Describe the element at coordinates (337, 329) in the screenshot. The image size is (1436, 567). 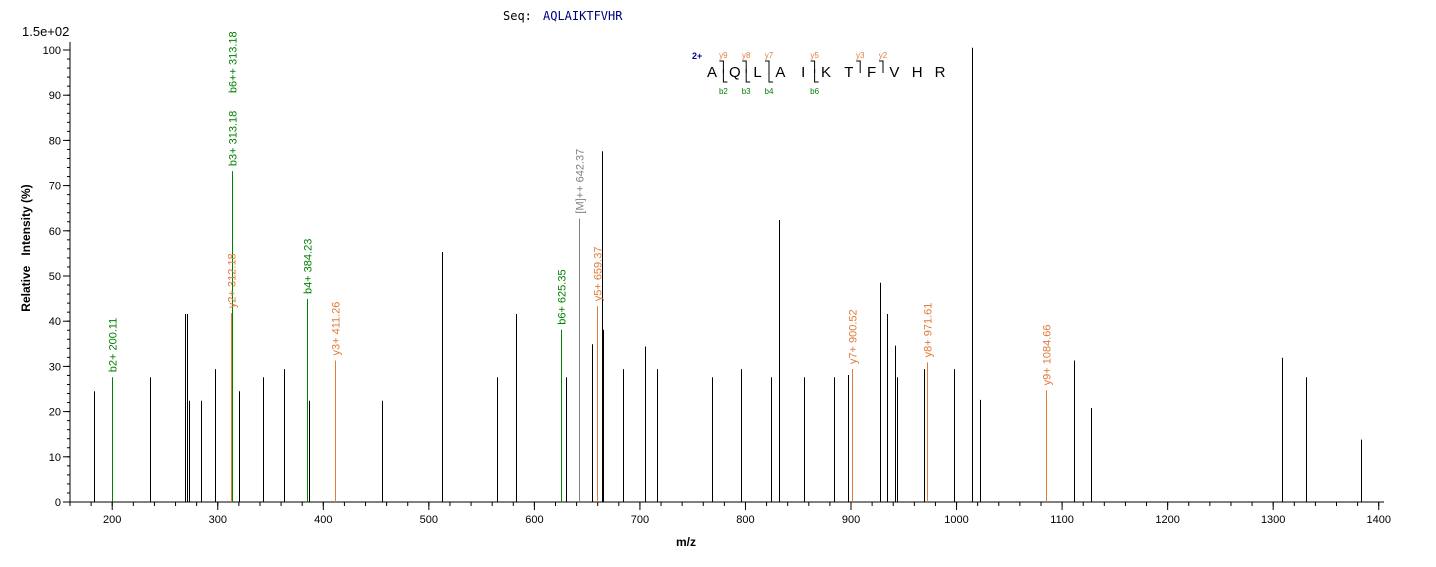
I see `peak-label: y3+ 411.26` at that location.